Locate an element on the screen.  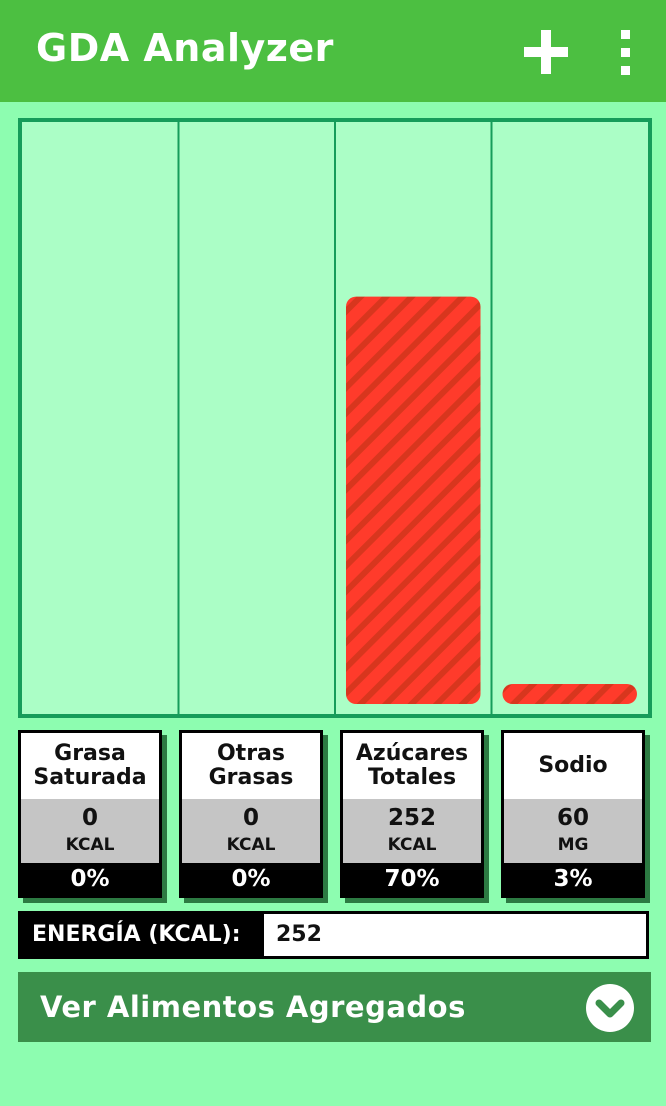
nutrient-name: Azúcares Totales is located at coordinates (412, 766).